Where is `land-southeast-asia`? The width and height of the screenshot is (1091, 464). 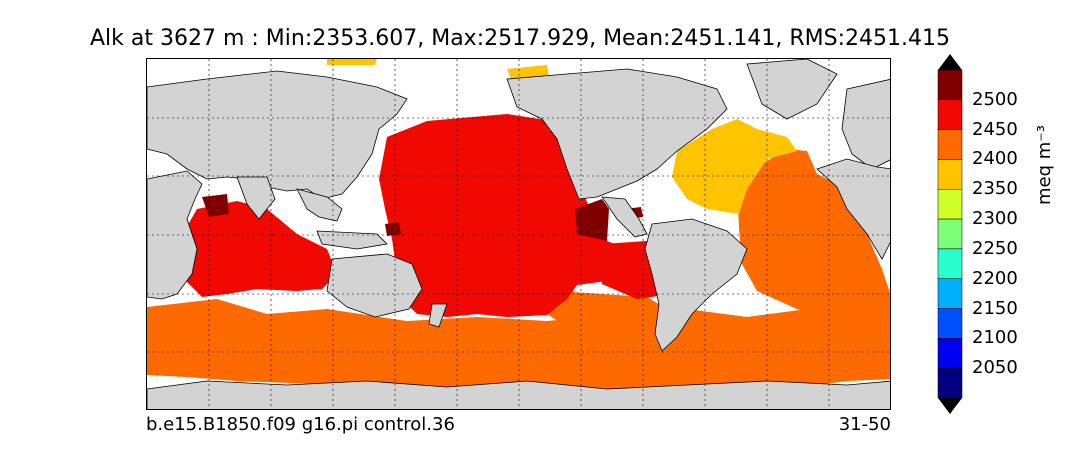
land-southeast-asia is located at coordinates (319, 205).